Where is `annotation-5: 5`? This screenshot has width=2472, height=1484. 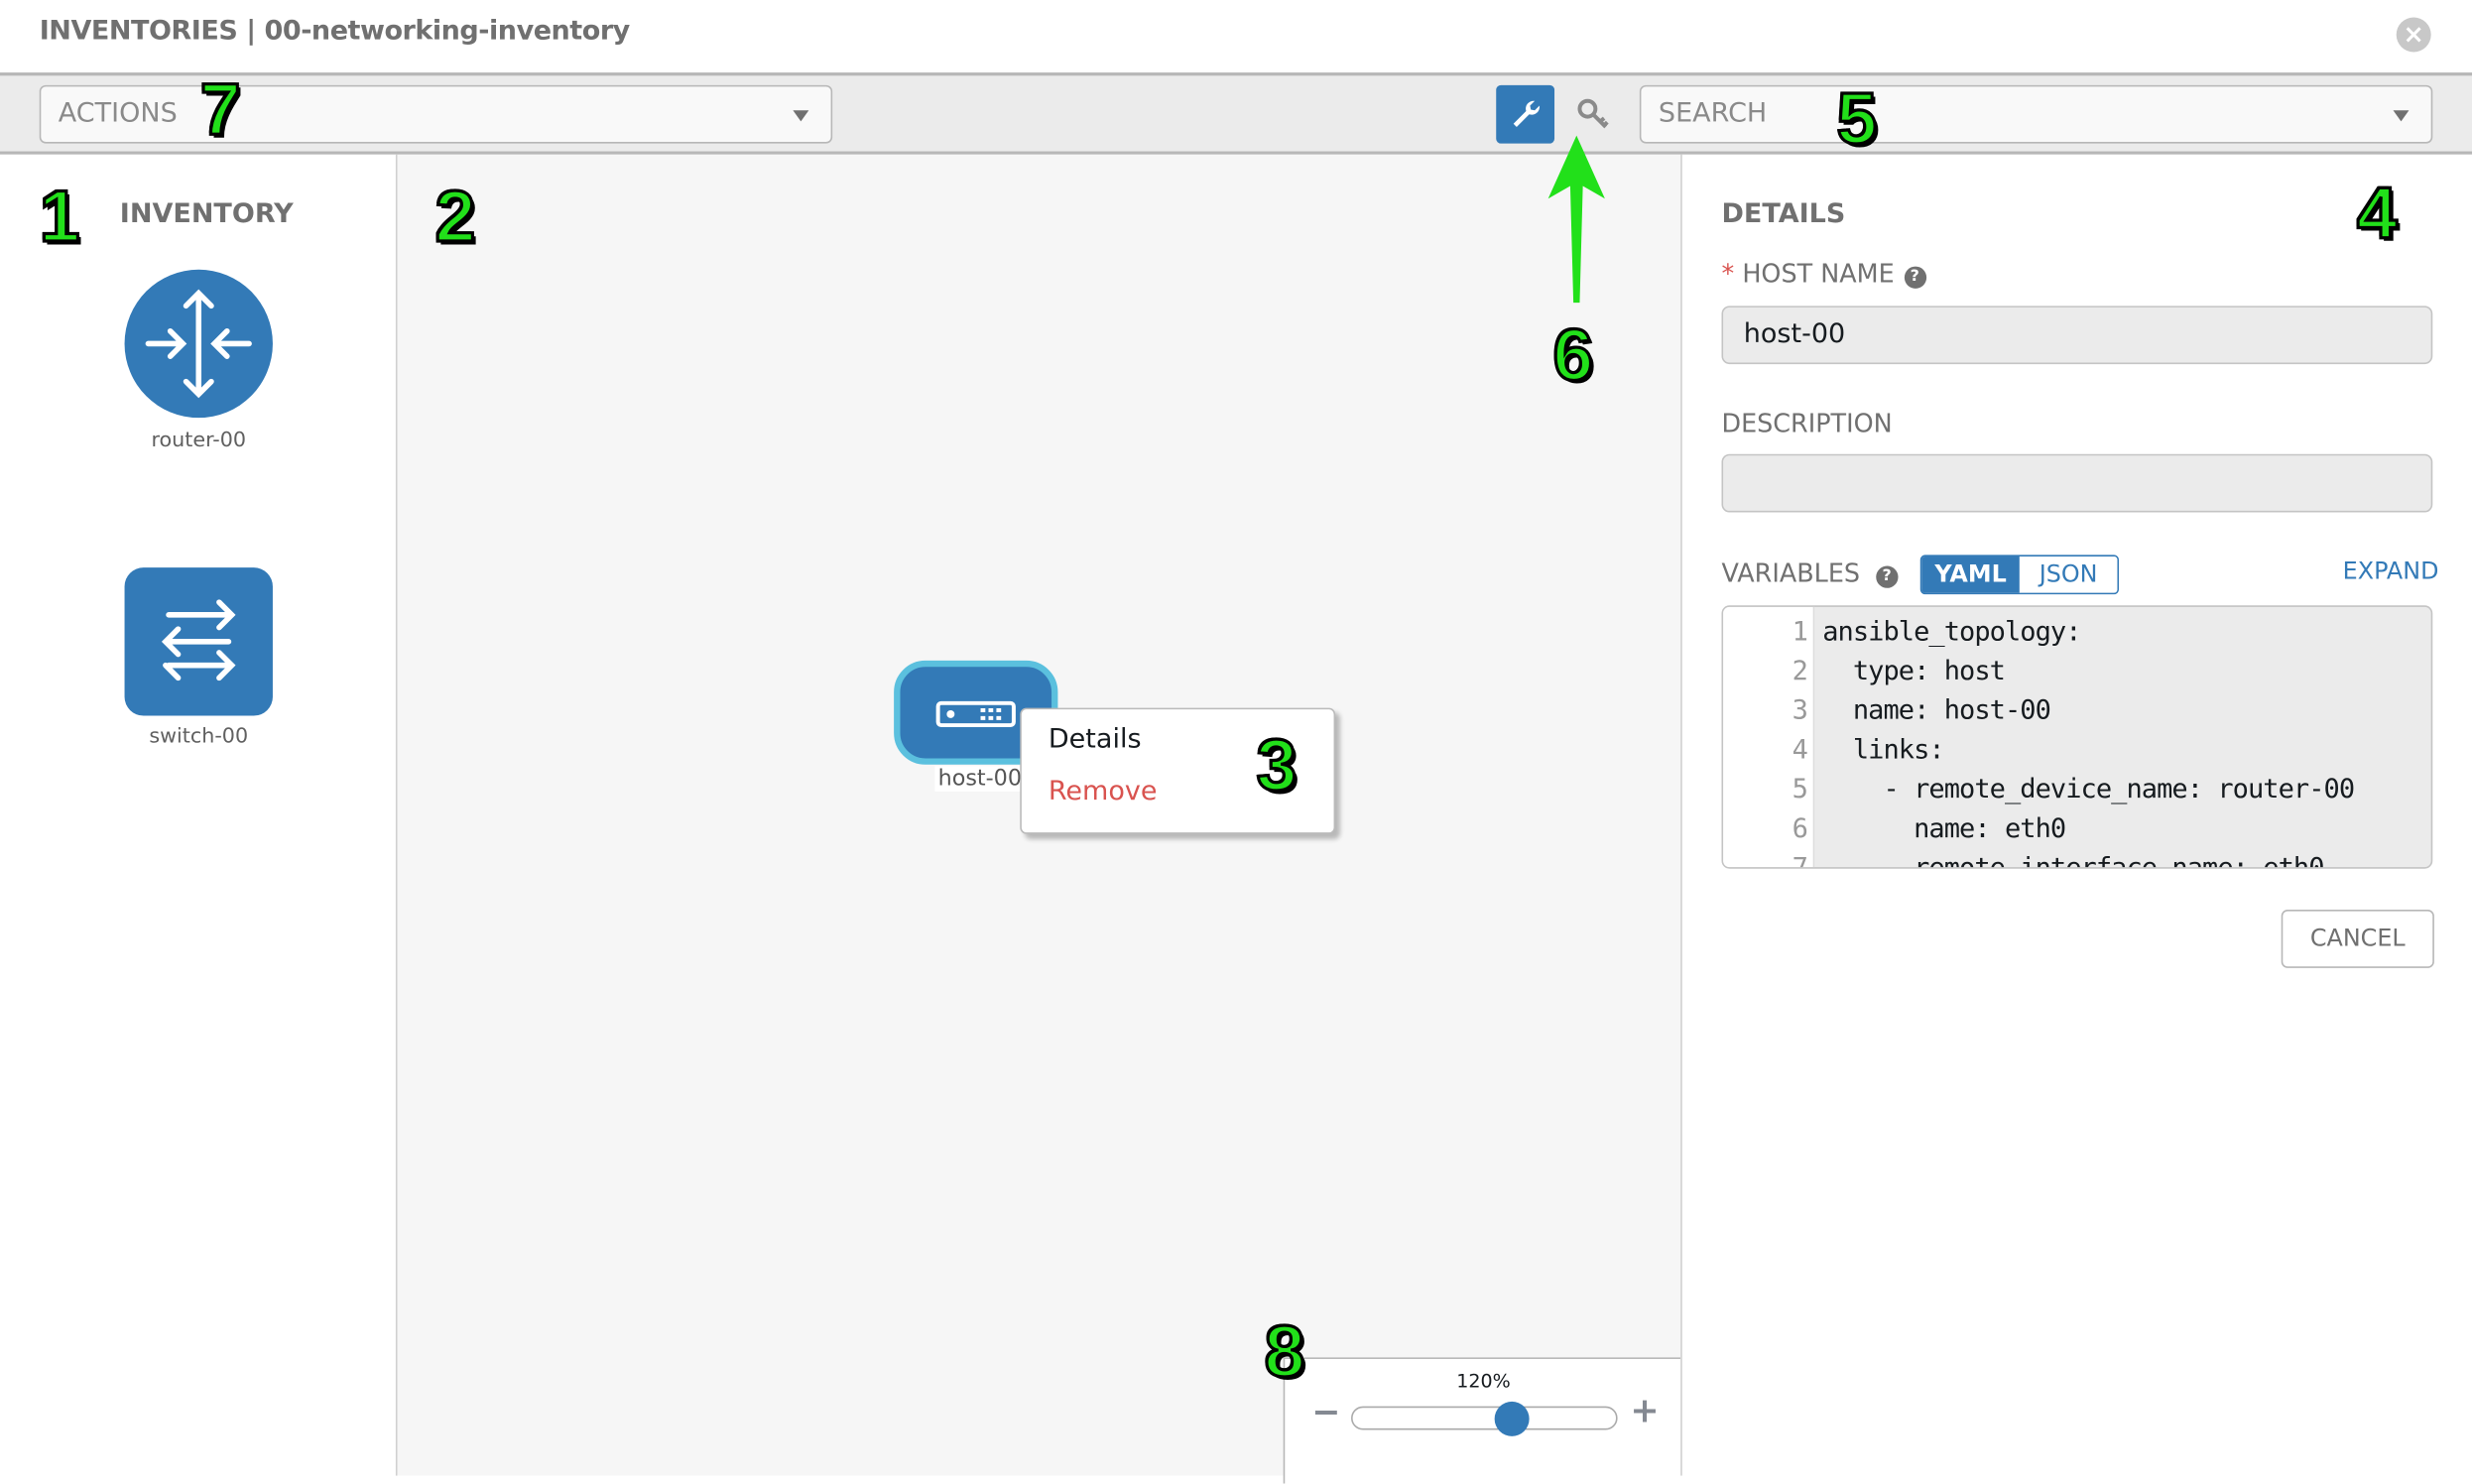 annotation-5: 5 is located at coordinates (1857, 118).